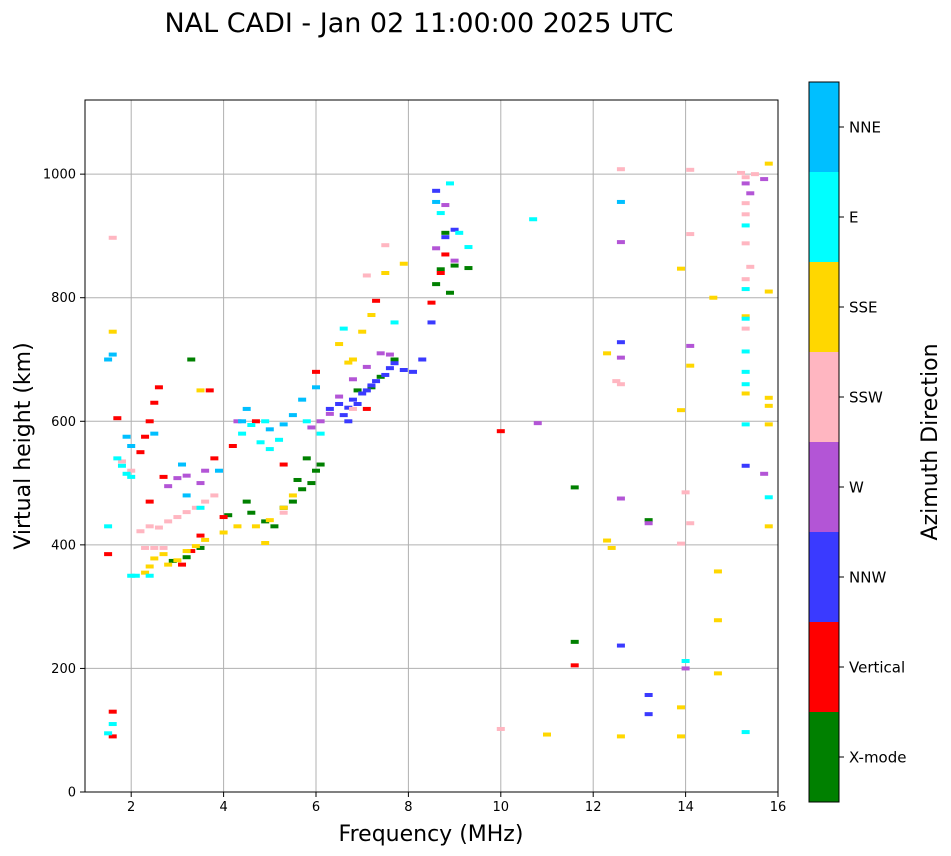 The height and width of the screenshot is (856, 951). Describe the element at coordinates (59, 175) in the screenshot. I see `y-tick-label: 1000` at that location.